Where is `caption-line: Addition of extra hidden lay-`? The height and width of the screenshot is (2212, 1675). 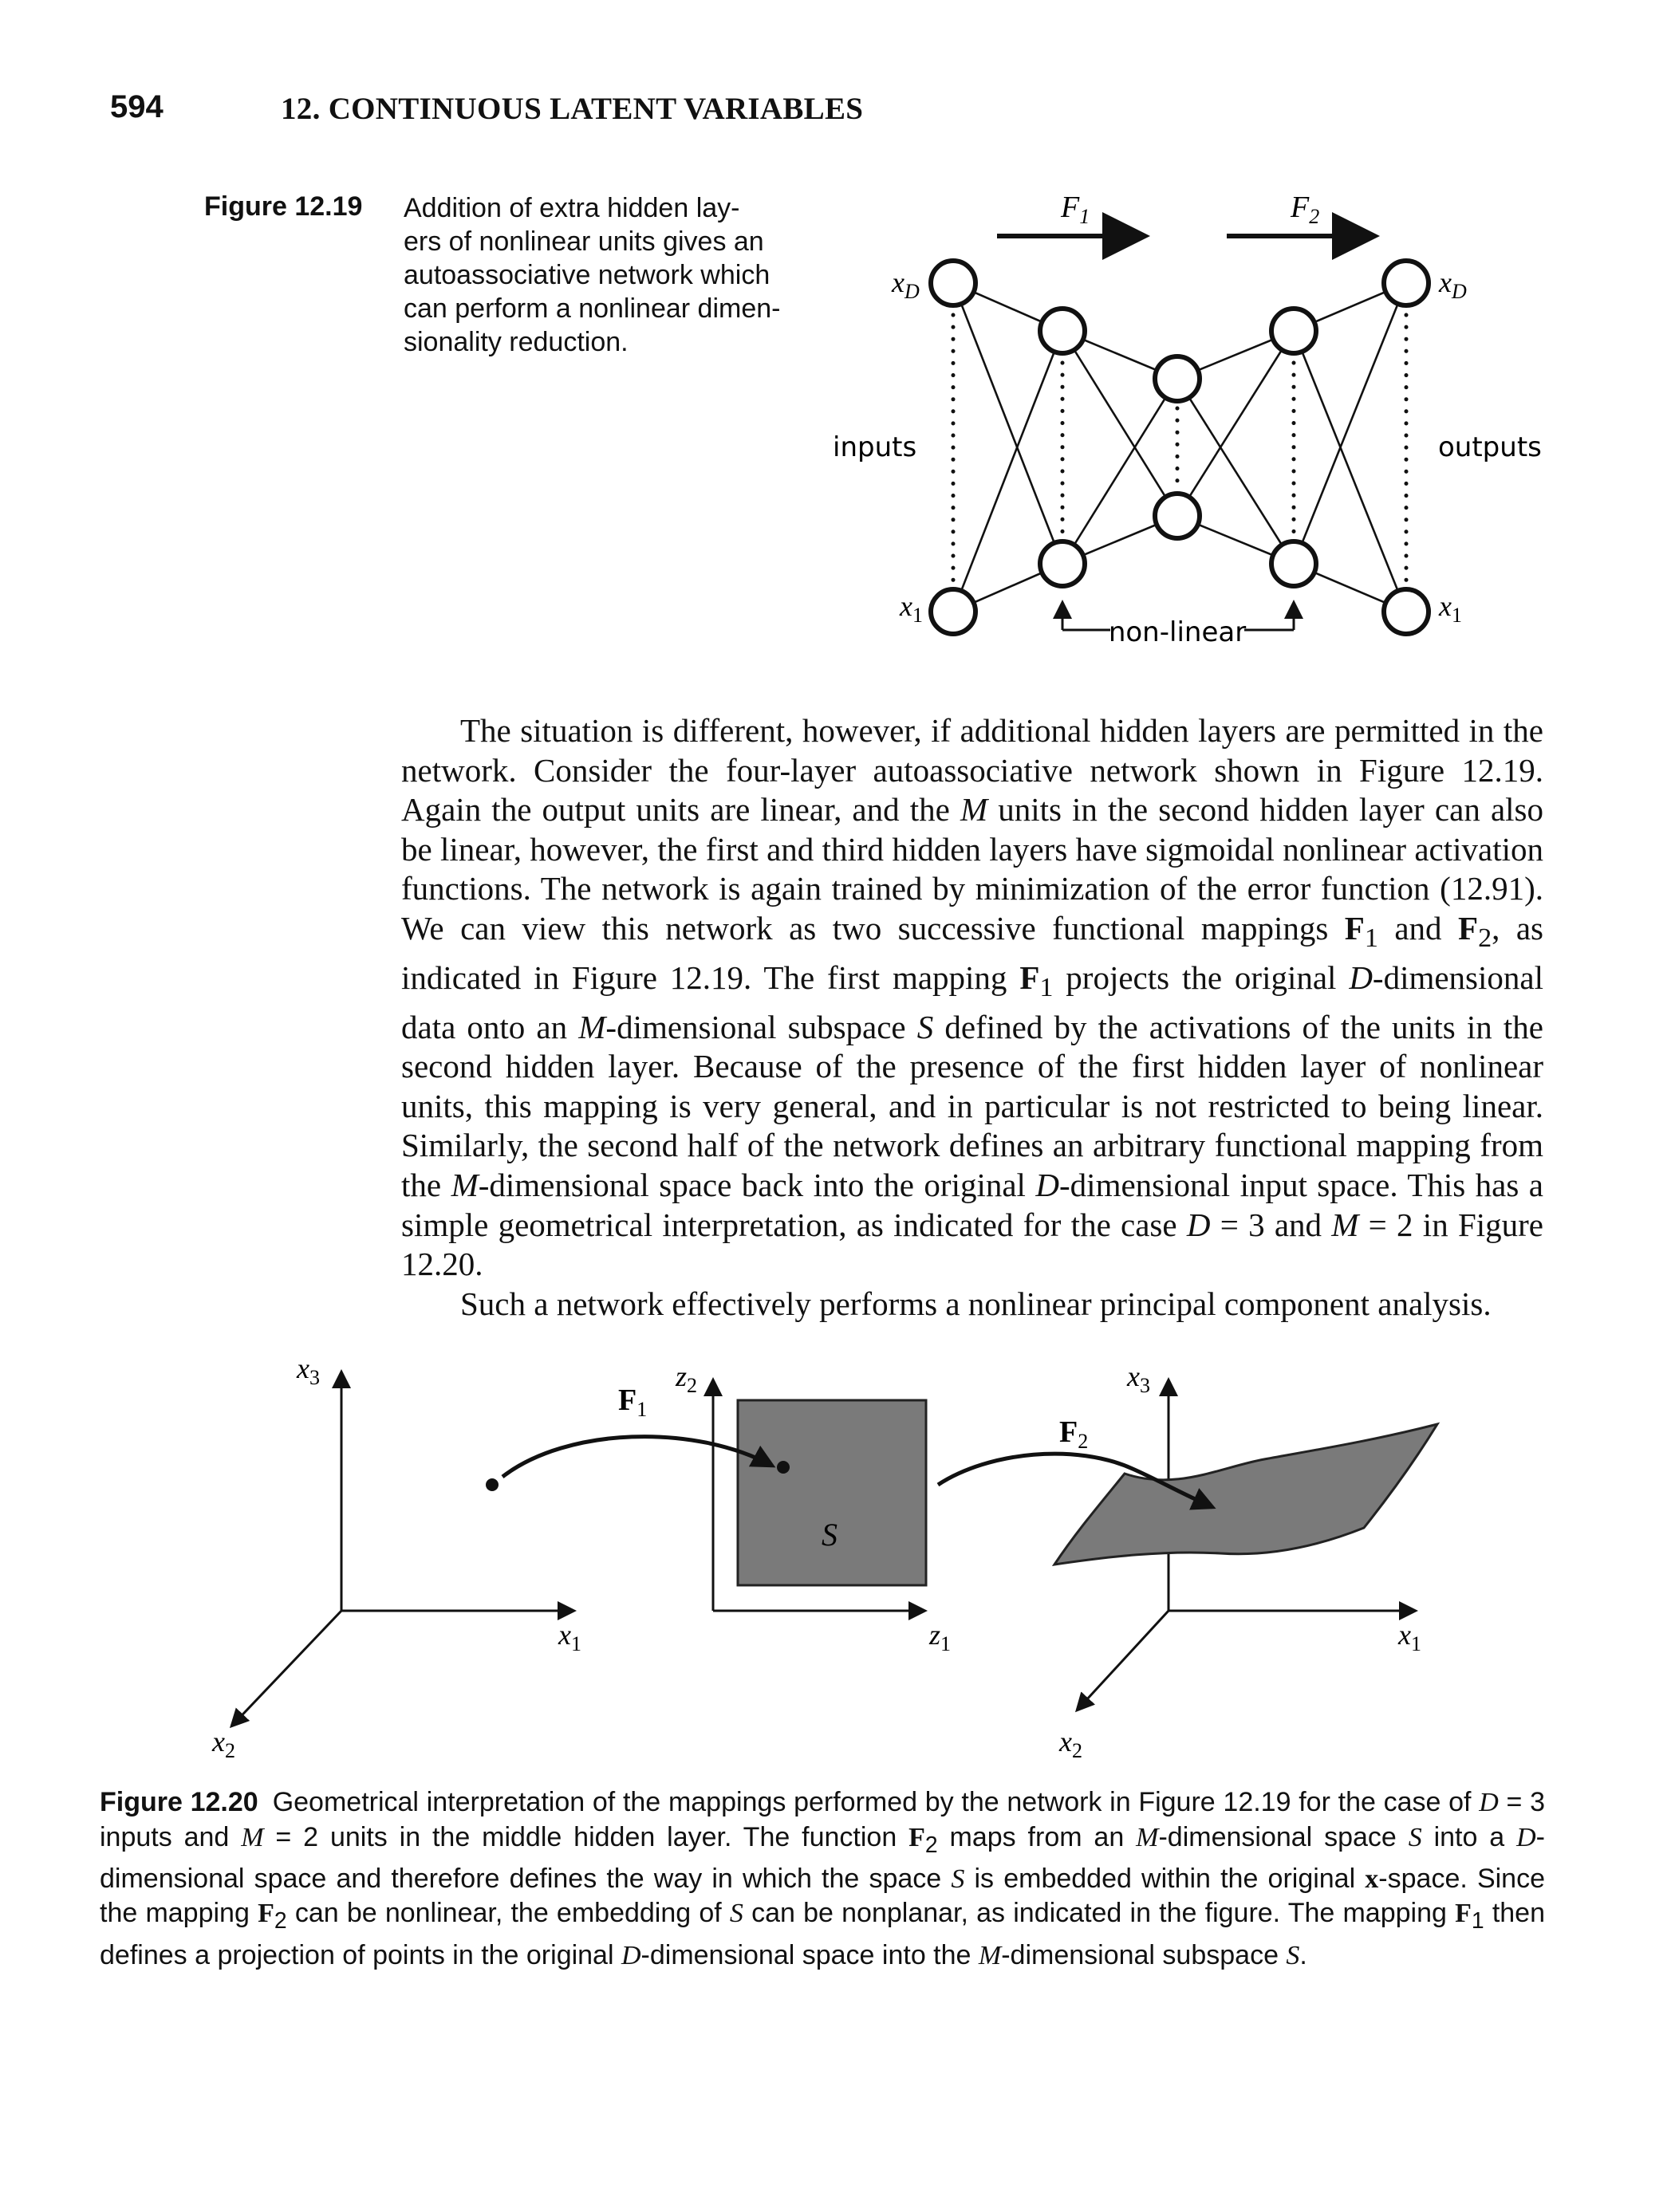
caption-line: Addition of extra hidden lay- is located at coordinates (572, 208).